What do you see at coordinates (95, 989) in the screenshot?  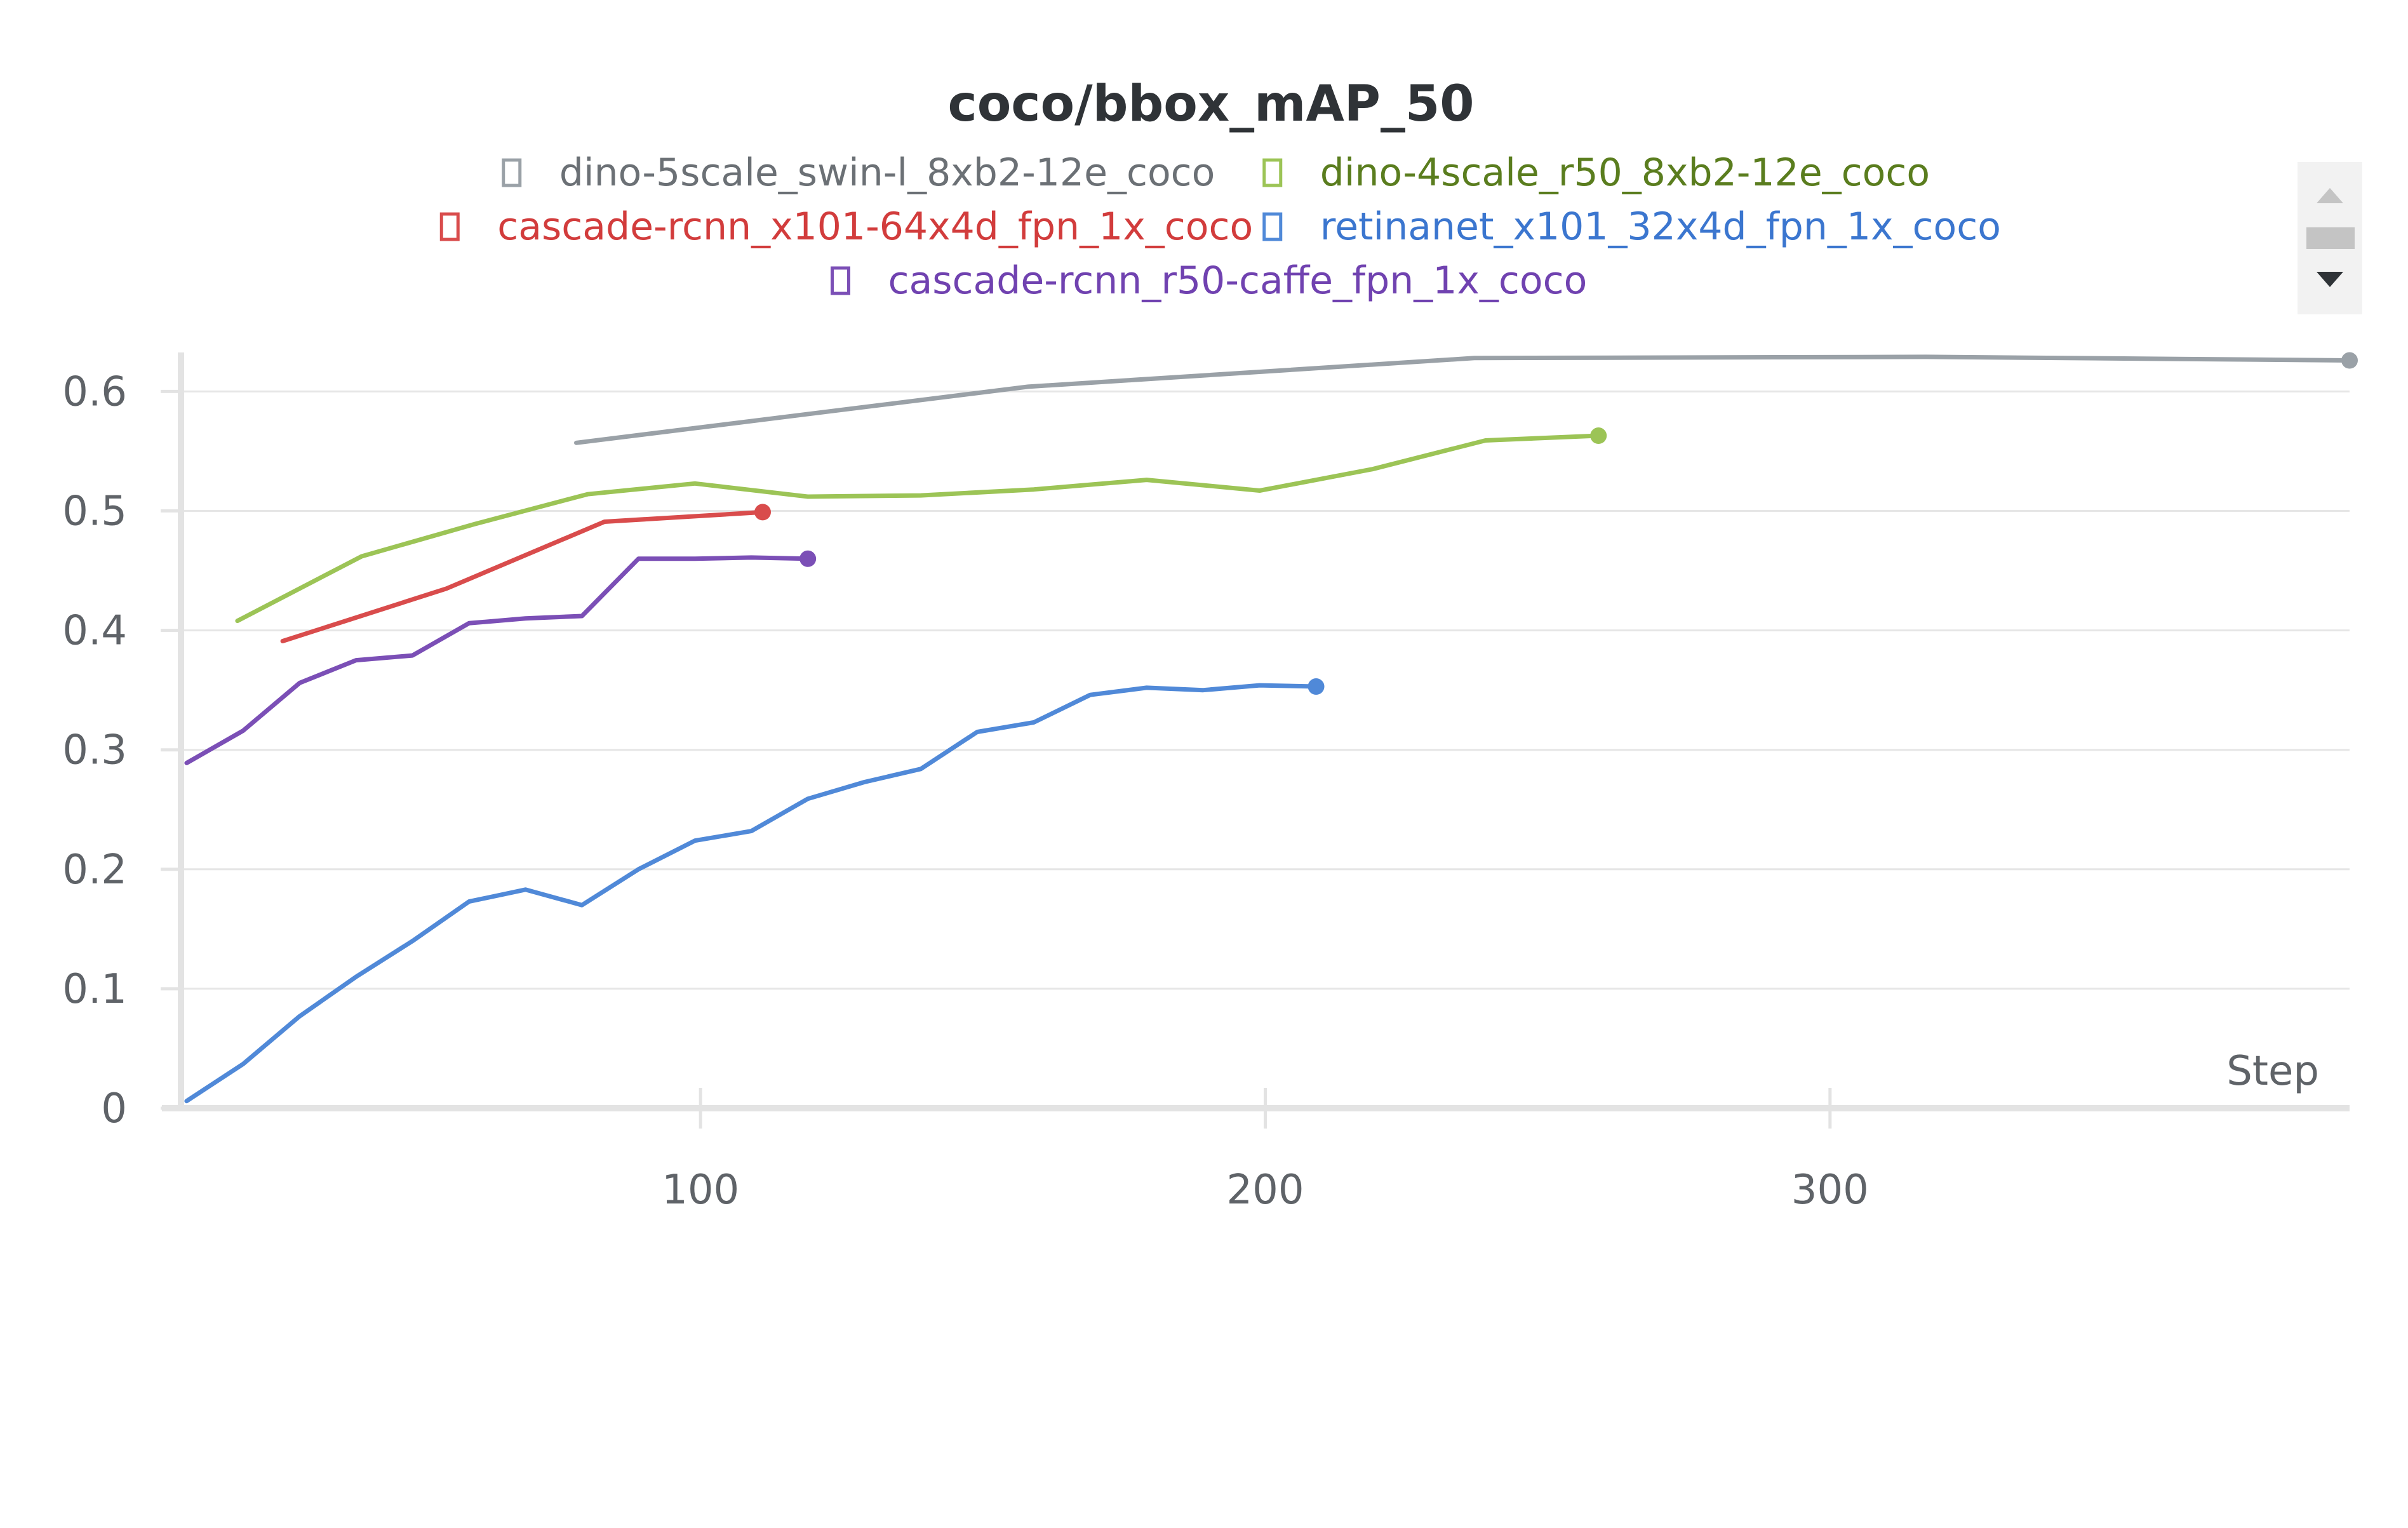 I see `y-tick-label: 0.1` at bounding box center [95, 989].